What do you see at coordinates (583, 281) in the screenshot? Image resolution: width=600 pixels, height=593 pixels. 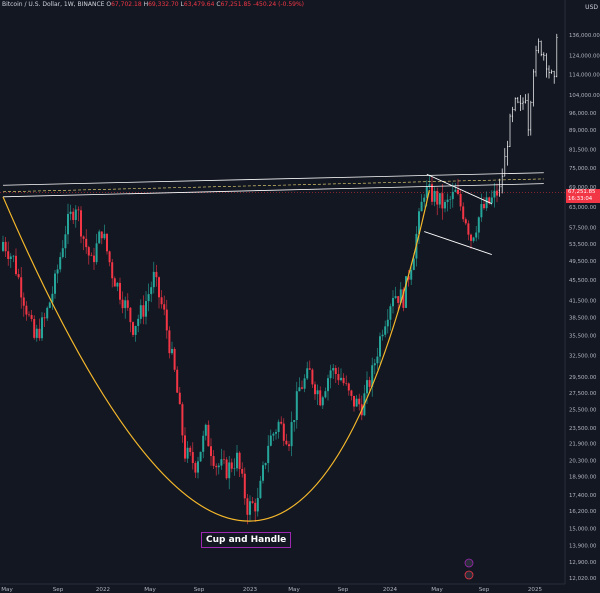 I see `y-tick-label: 45,500.00` at bounding box center [583, 281].